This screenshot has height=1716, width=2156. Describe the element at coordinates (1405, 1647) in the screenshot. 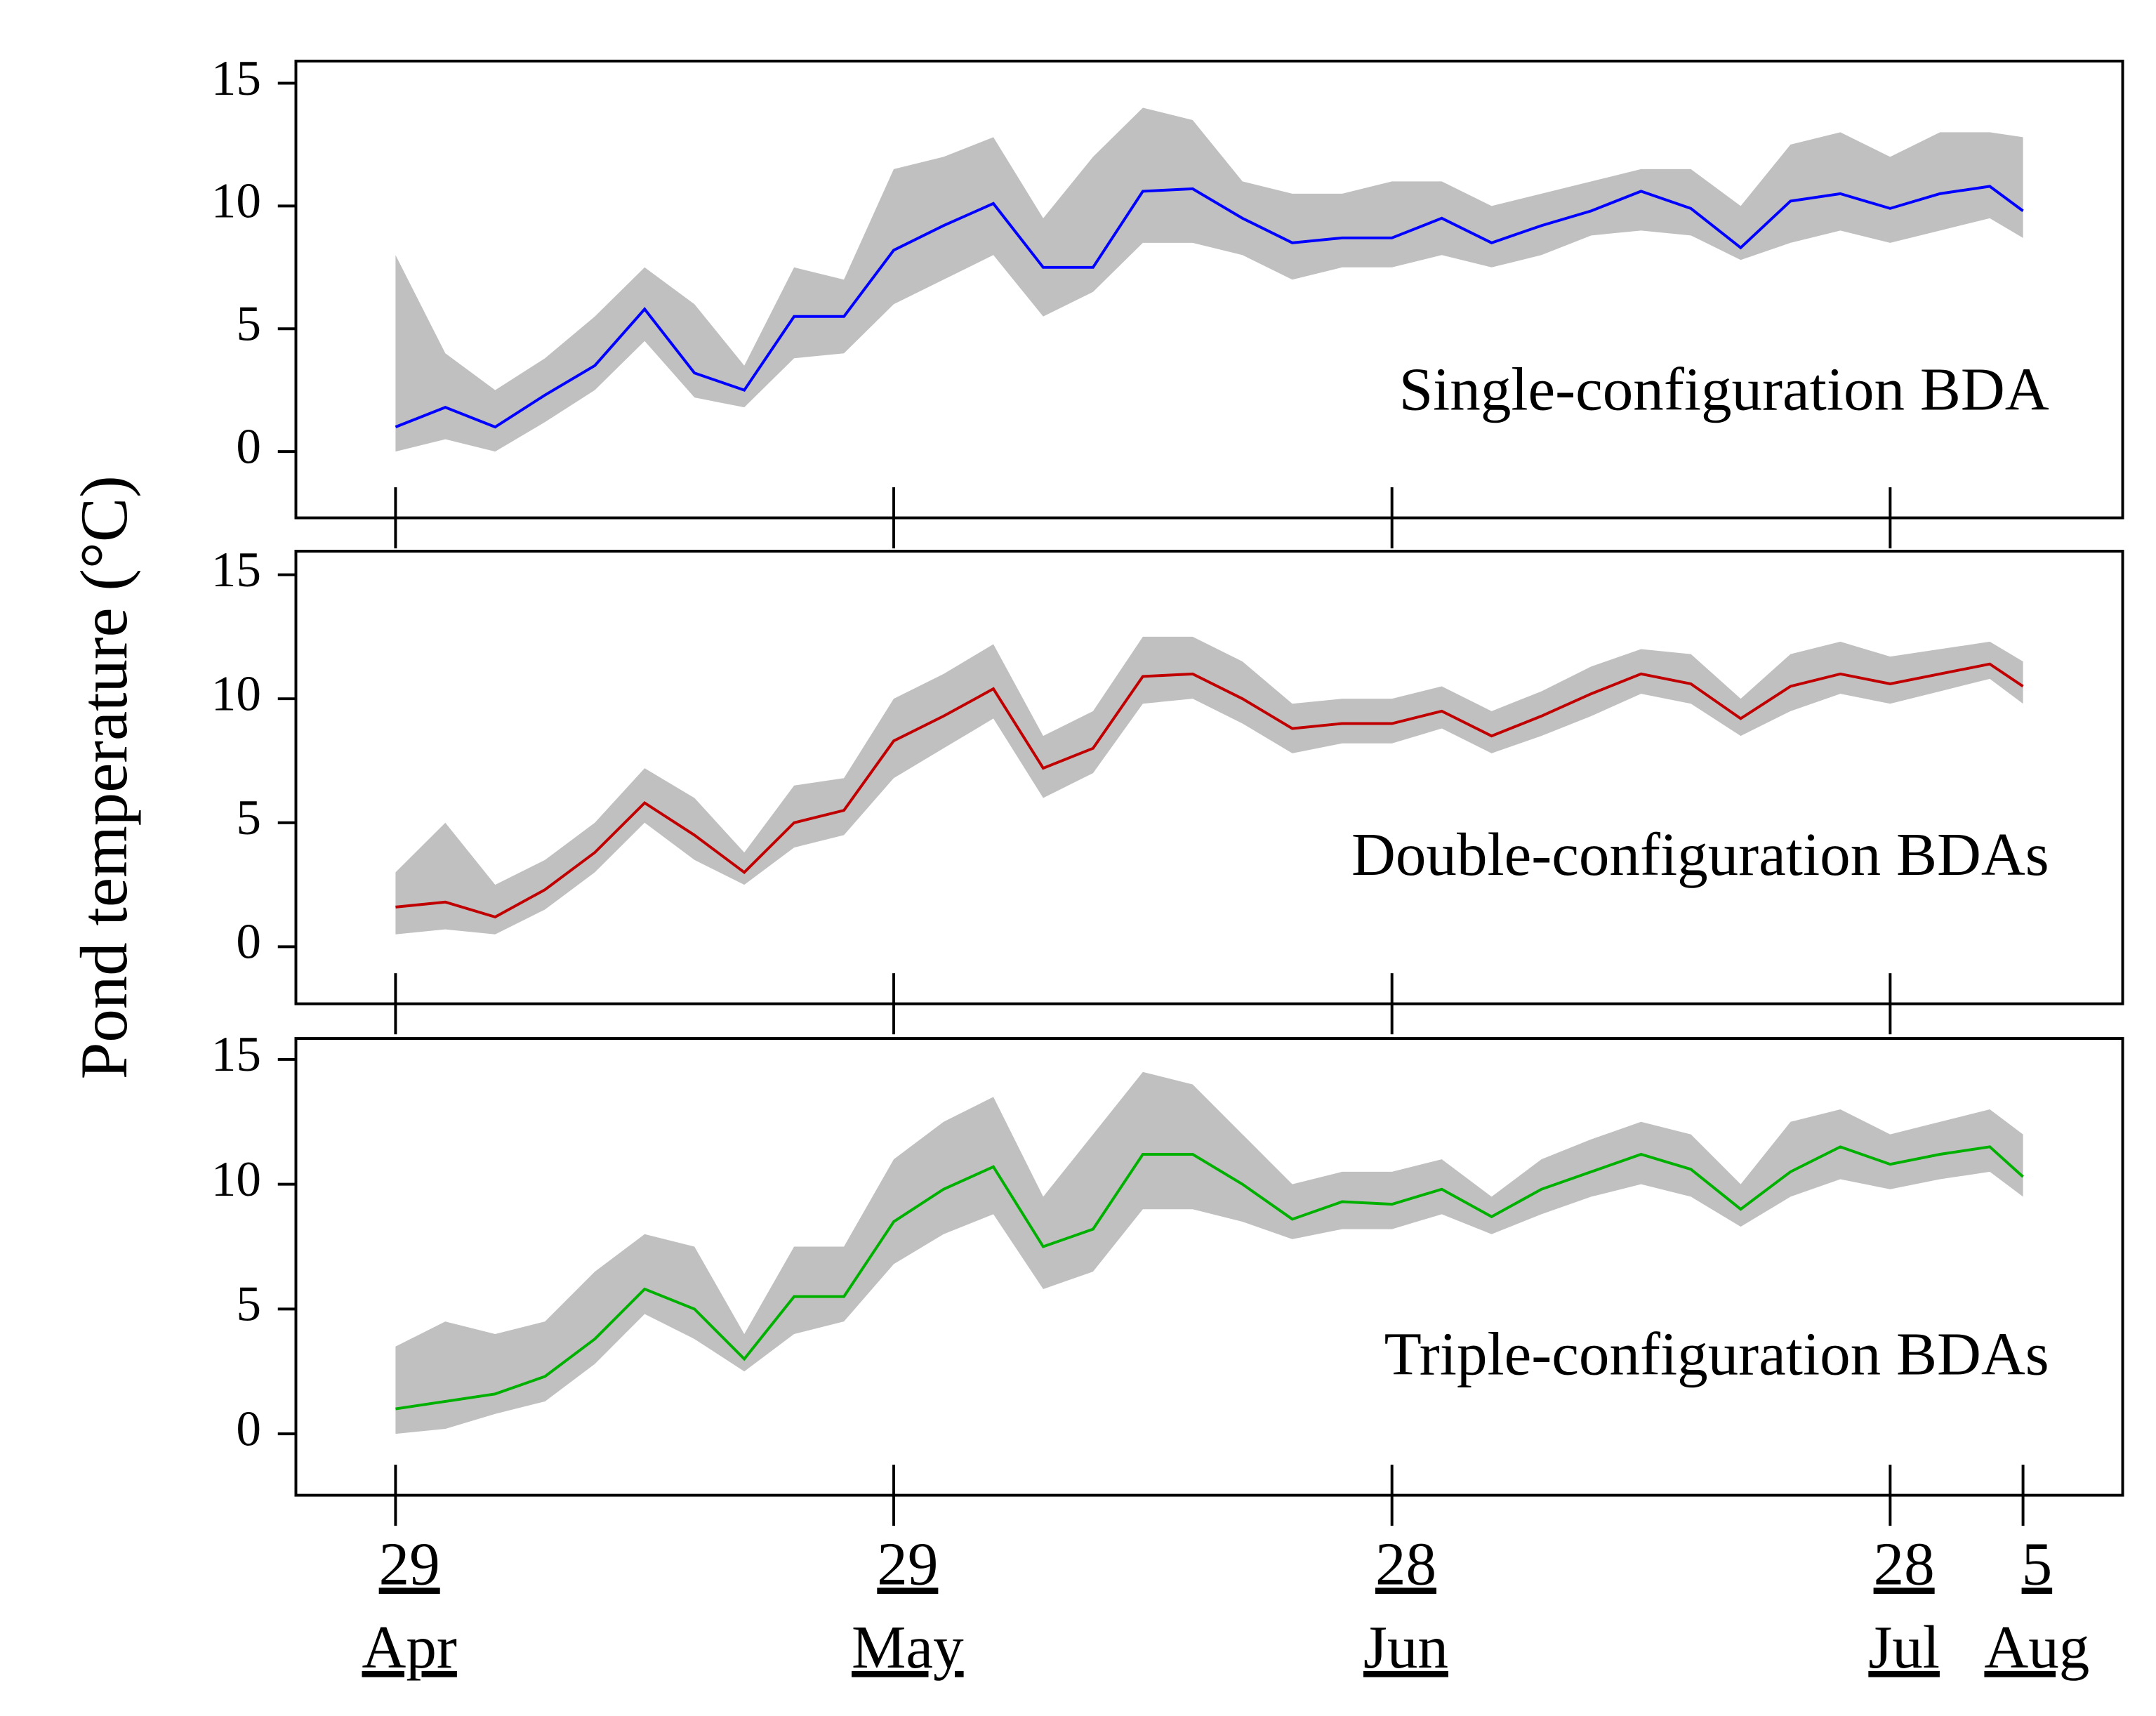

I see `x-tick-month: Jun` at that location.